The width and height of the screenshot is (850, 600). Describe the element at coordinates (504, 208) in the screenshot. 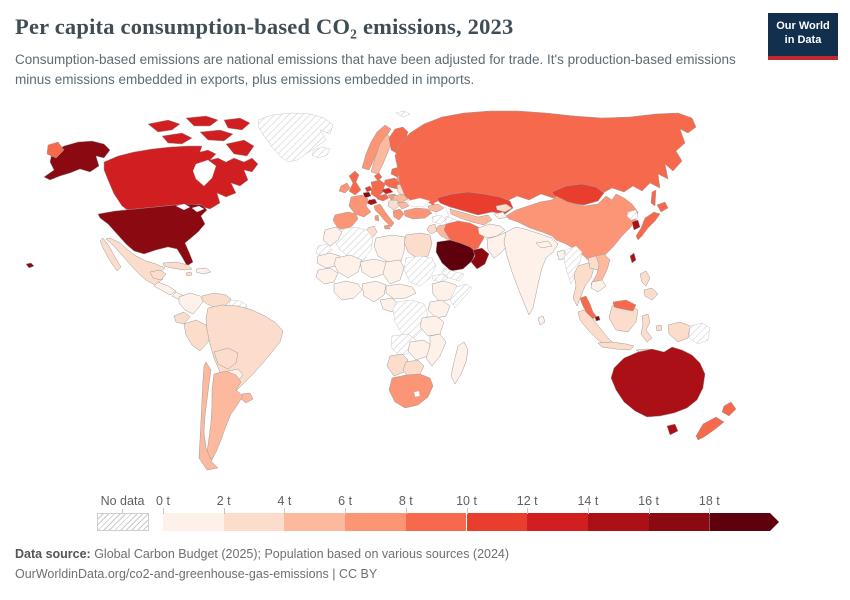

I see `country-kyrgyzstan` at that location.